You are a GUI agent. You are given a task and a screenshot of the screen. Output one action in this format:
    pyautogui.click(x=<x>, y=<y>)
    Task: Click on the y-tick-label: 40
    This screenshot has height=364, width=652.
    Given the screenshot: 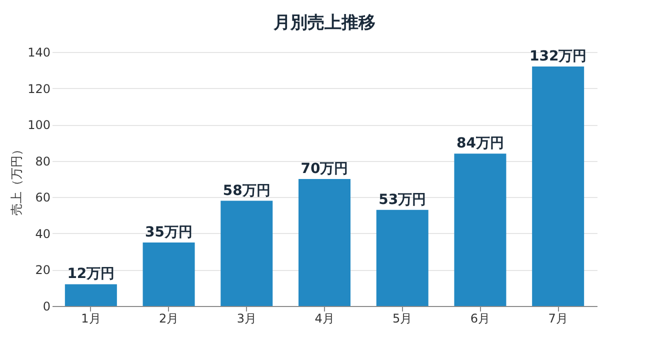 What is the action you would take?
    pyautogui.click(x=42, y=233)
    